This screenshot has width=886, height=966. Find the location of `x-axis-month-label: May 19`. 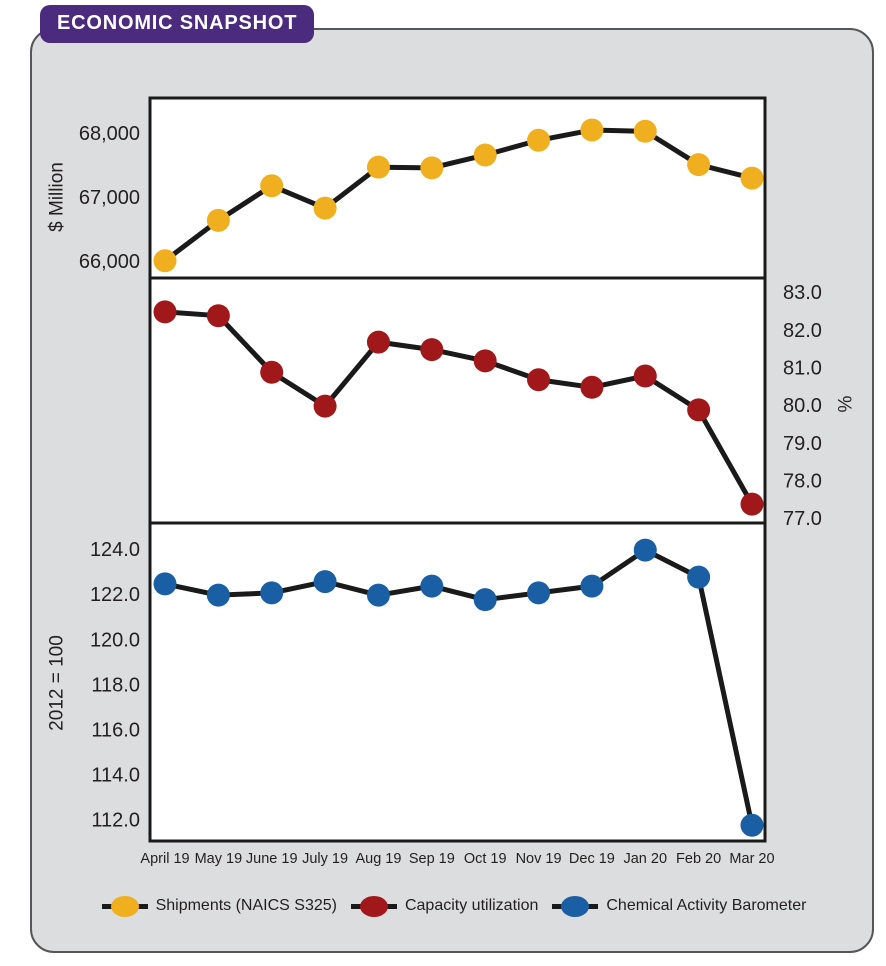

x-axis-month-label: May 19 is located at coordinates (219, 859).